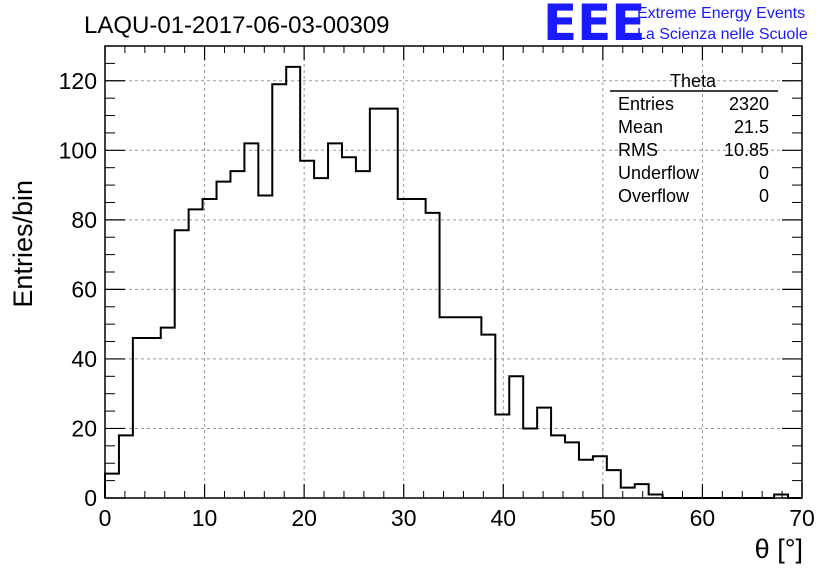 Image resolution: width=836 pixels, height=572 pixels. Describe the element at coordinates (746, 150) in the screenshot. I see `stats-value: 10.85` at that location.